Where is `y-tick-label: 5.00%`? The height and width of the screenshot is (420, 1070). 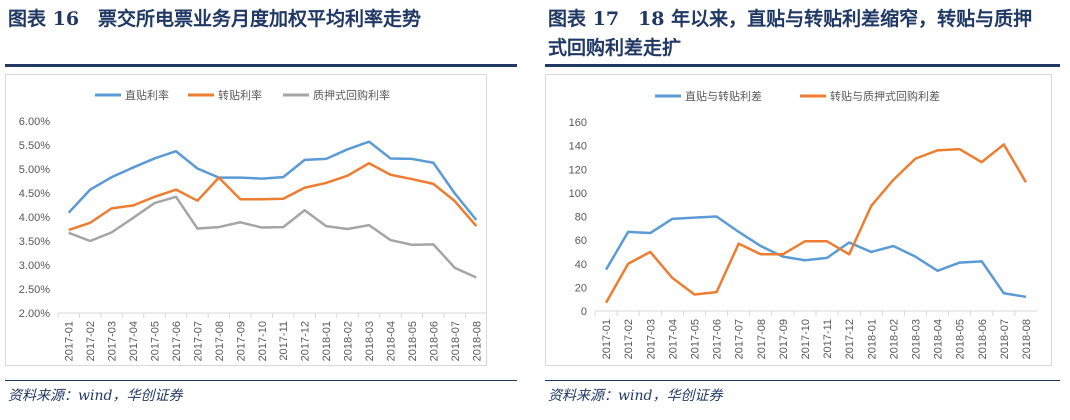
y-tick-label: 5.00% is located at coordinates (34, 170).